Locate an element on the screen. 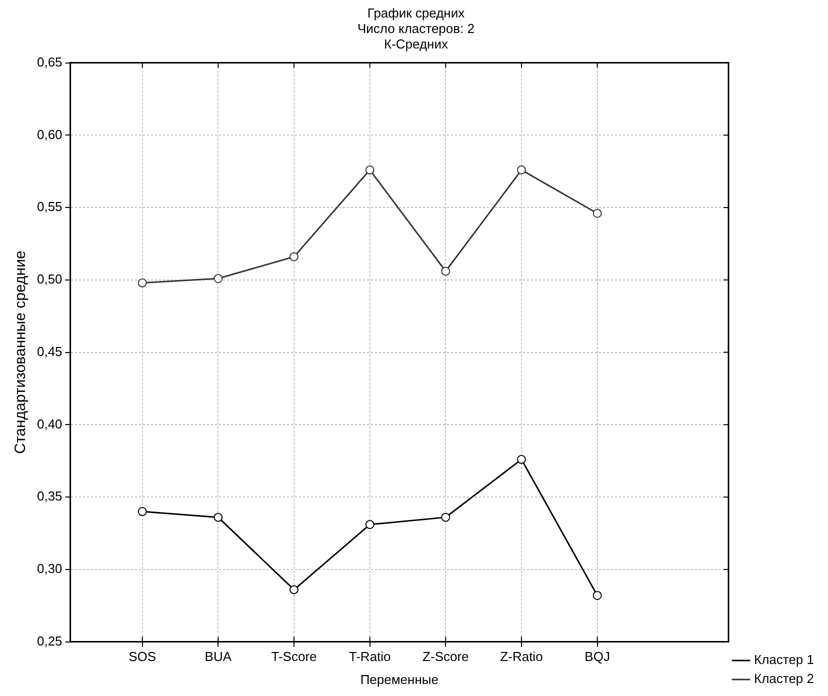  x-axis-title: Переменные is located at coordinates (399, 679).